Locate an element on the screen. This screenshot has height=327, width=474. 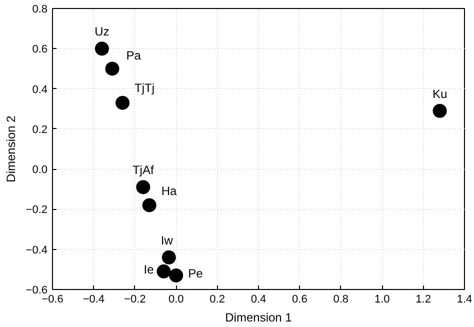
x-axis-title: Dimension 1 is located at coordinates (258, 317).